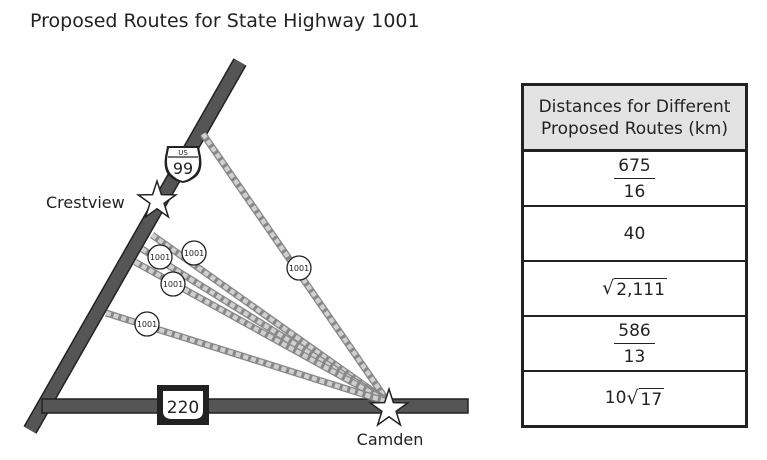 This screenshot has height=460, width=767. I want to click on camden-star-icon, so click(389, 406).